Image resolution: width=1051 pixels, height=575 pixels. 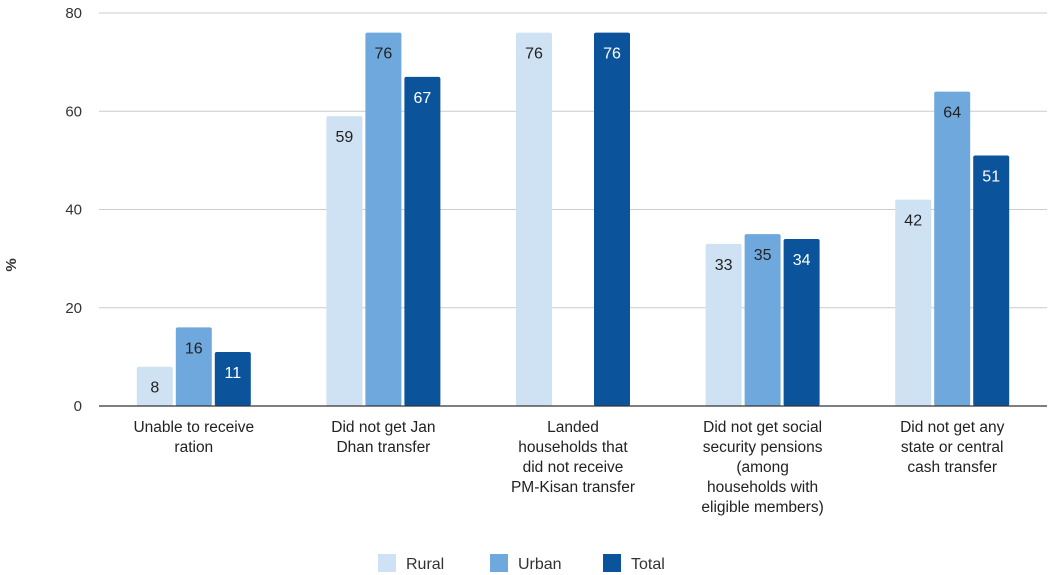 I want to click on y-tick-label: 0, so click(x=78, y=406).